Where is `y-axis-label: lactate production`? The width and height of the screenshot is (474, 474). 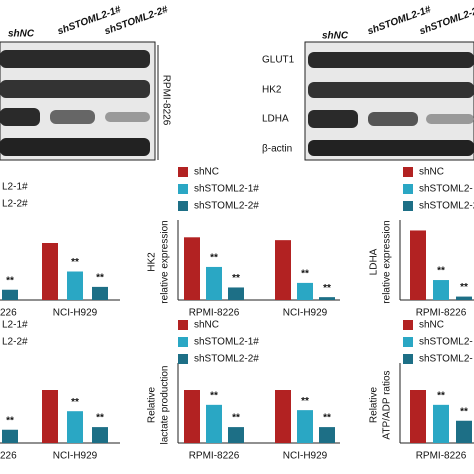 y-axis-label: lactate production is located at coordinates (165, 405).